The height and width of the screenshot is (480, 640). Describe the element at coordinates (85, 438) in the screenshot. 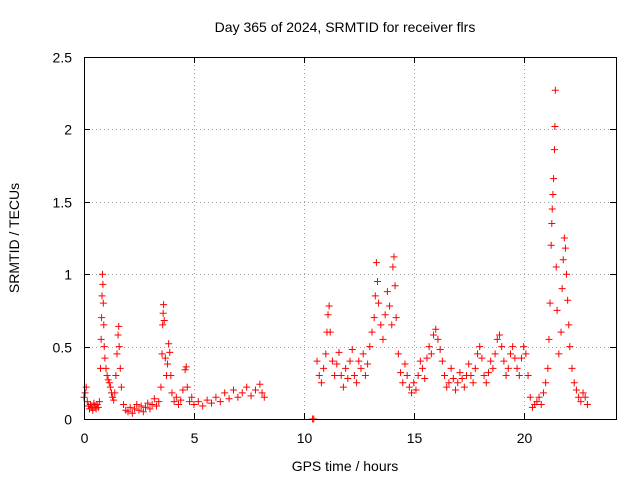

I see `x-tick-label: 0` at that location.